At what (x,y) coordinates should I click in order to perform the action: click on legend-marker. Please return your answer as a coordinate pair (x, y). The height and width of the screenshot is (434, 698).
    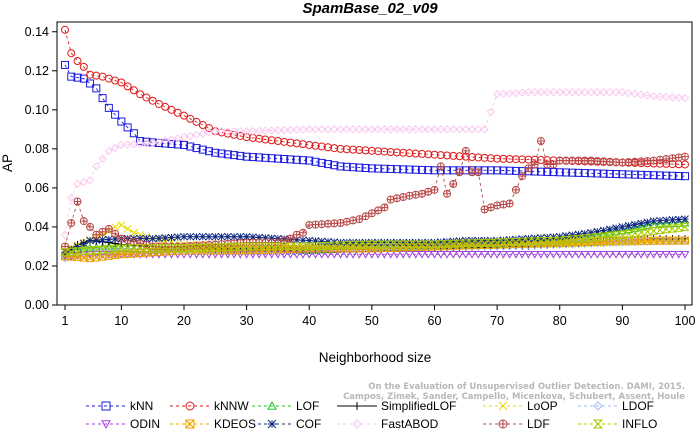
    Looking at the image, I should click on (106, 406).